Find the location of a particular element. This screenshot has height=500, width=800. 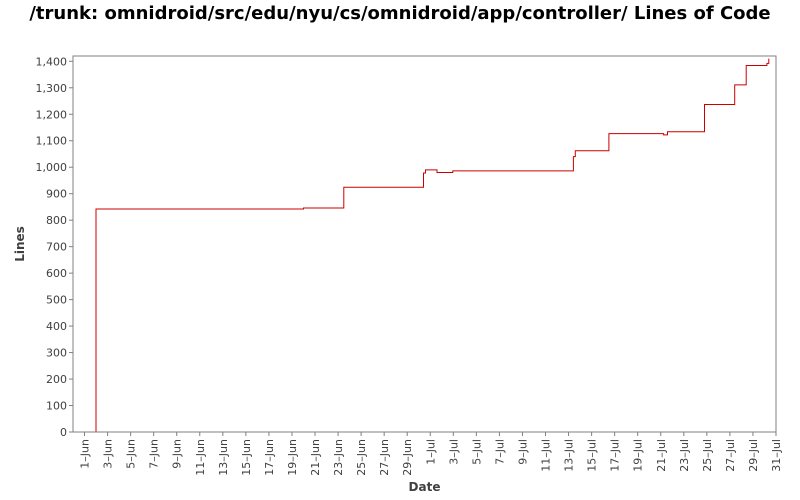

x-tick-label: 13–Jul is located at coordinates (569, 455).